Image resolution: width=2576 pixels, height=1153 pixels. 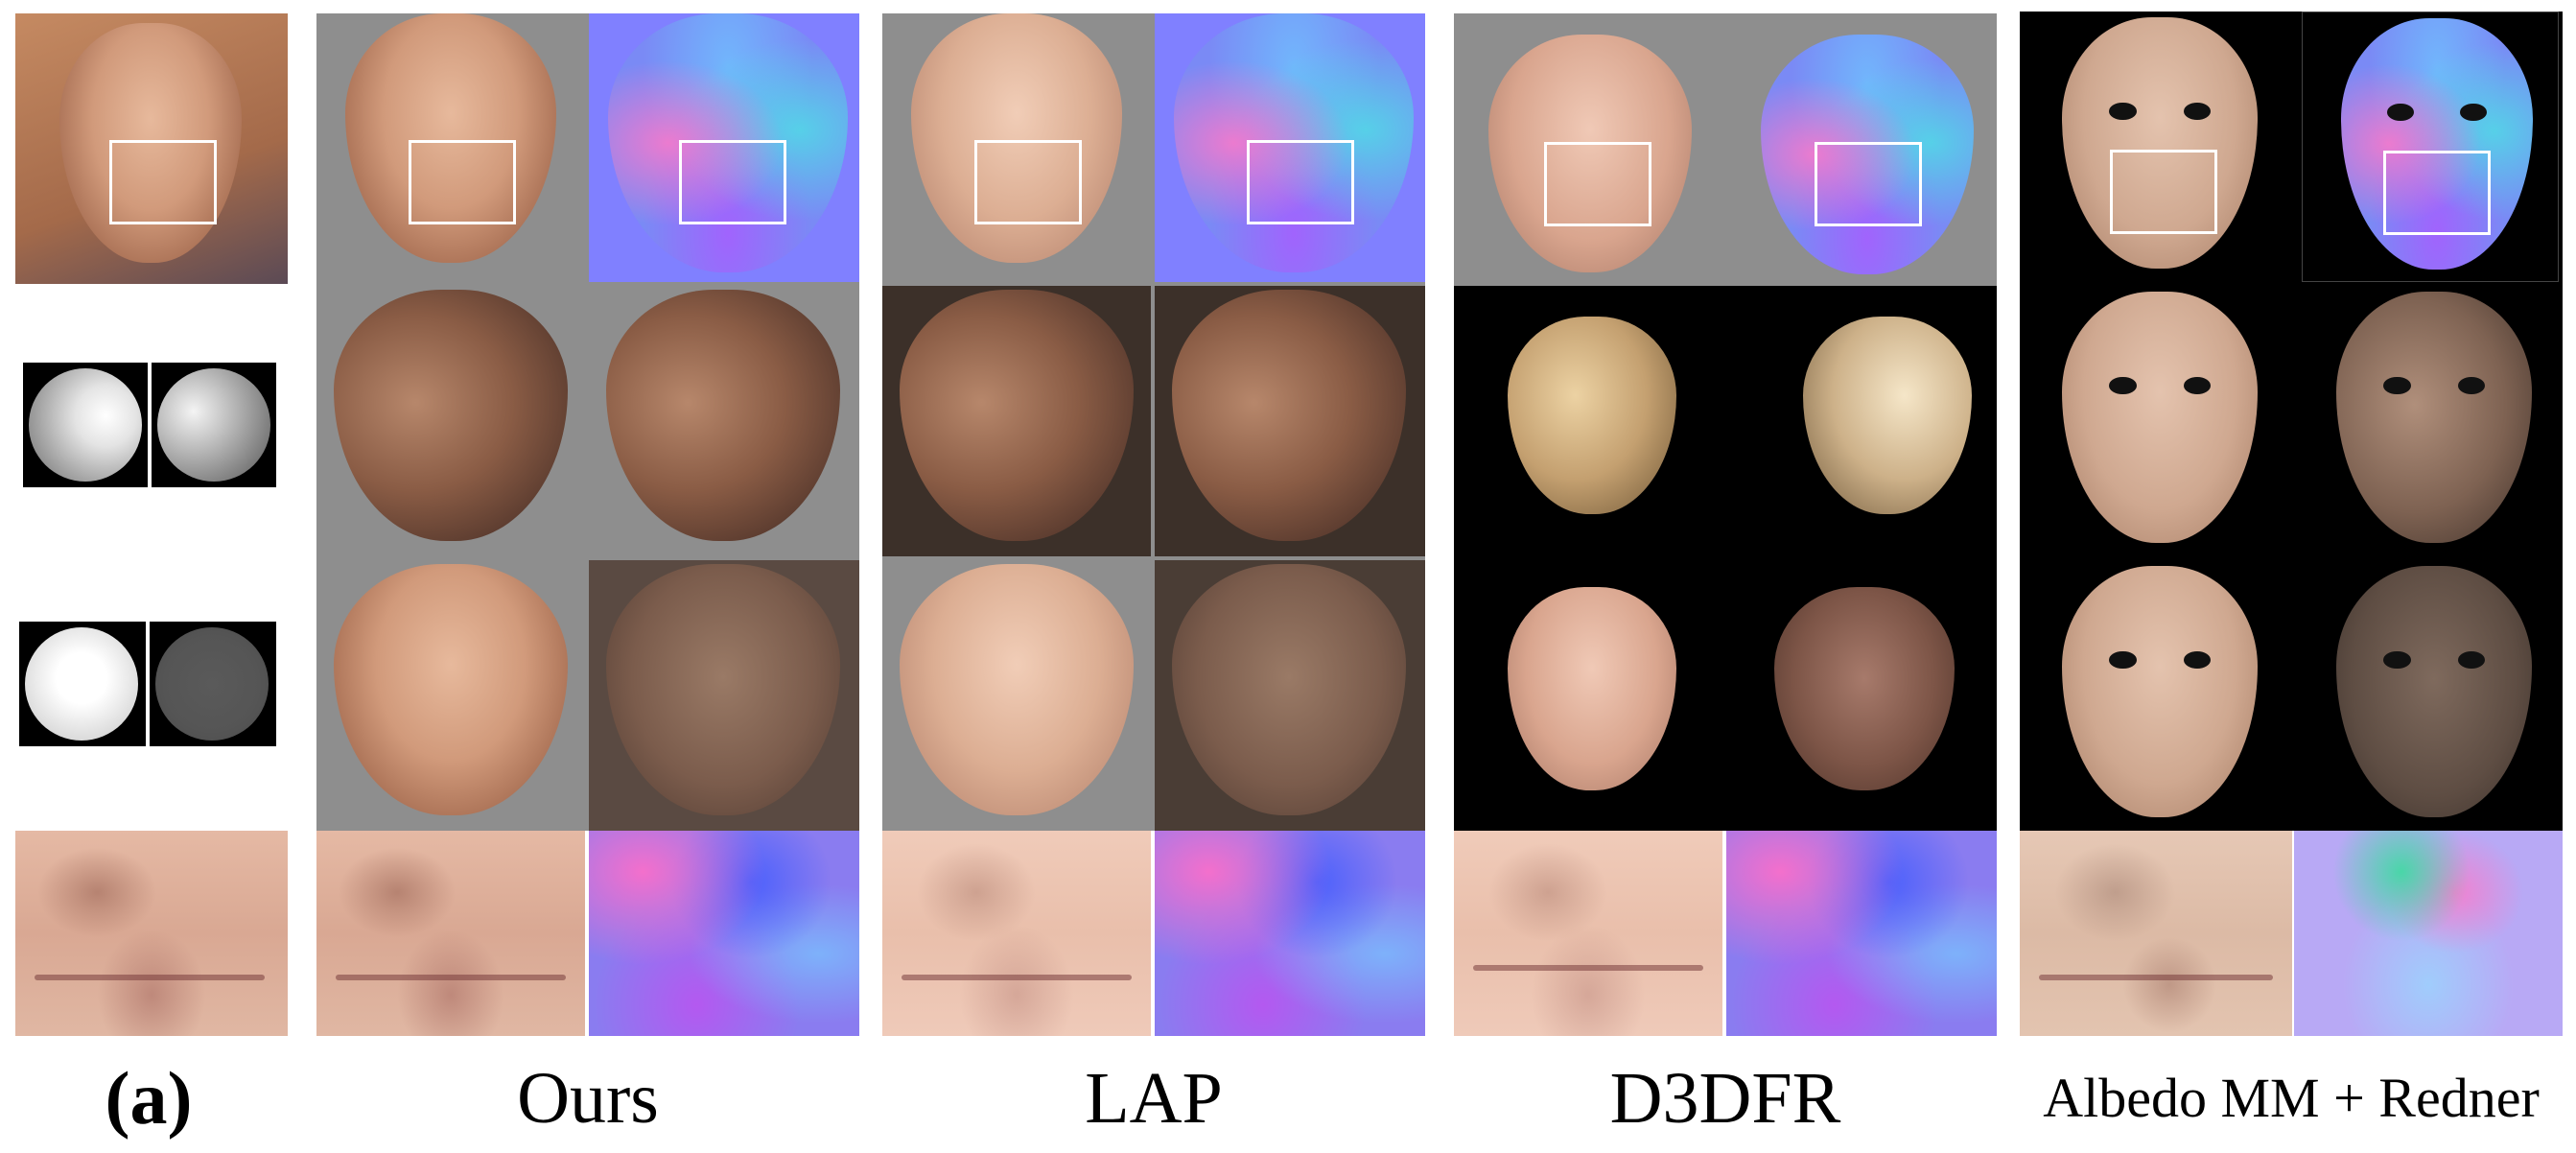 I want to click on lap-normal, so click(x=1290, y=148).